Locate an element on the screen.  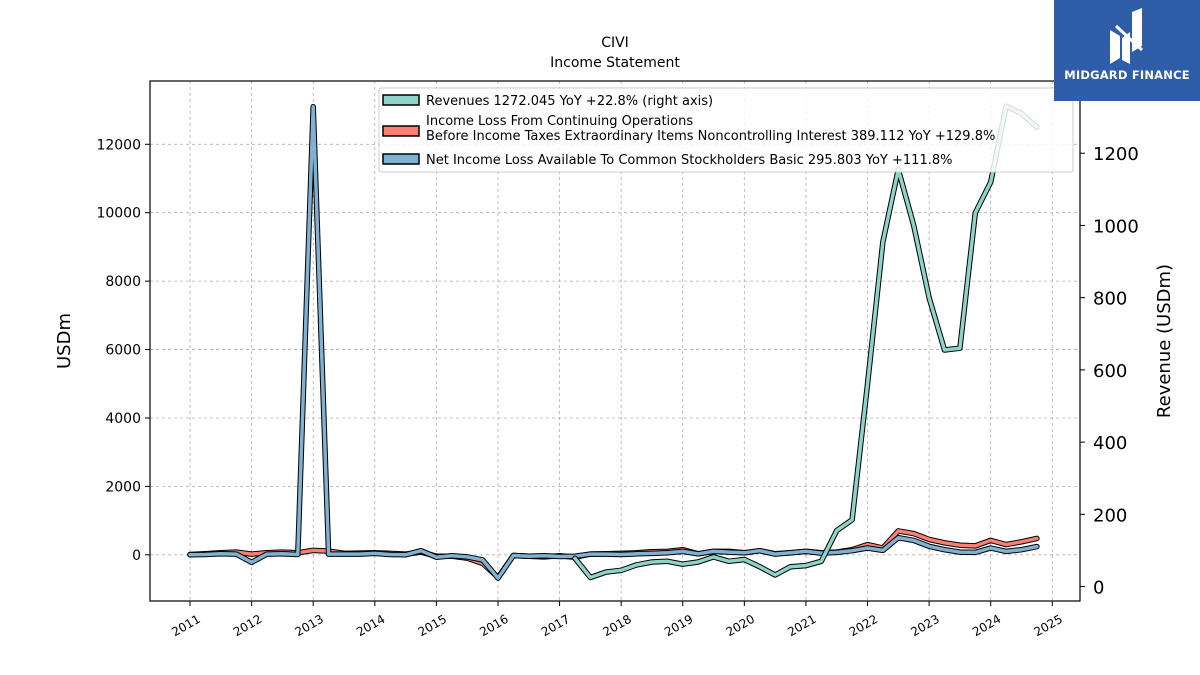
y-tick-label: 6000 is located at coordinates (123, 351).